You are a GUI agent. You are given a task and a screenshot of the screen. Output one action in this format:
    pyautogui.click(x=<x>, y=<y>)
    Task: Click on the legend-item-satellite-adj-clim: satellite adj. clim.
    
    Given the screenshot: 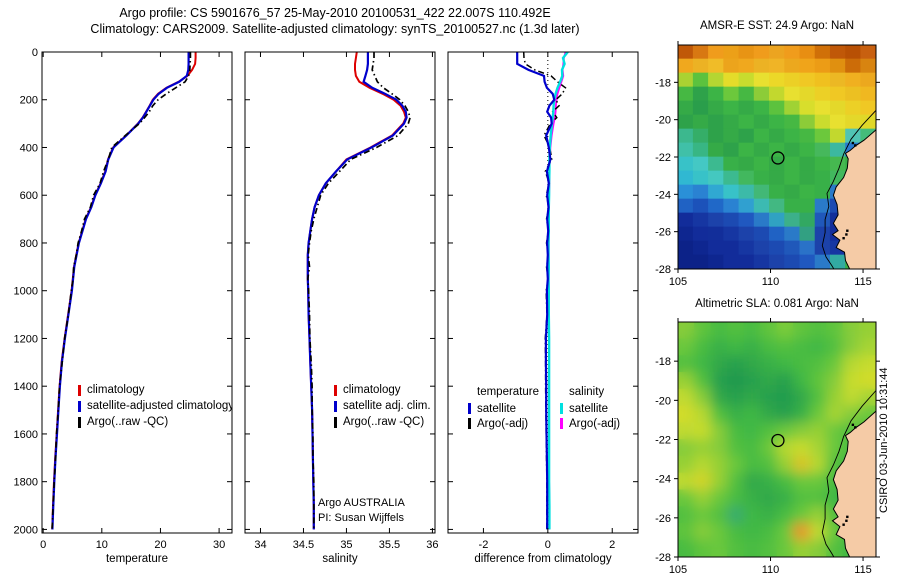 What is the action you would take?
    pyautogui.click(x=382, y=406)
    